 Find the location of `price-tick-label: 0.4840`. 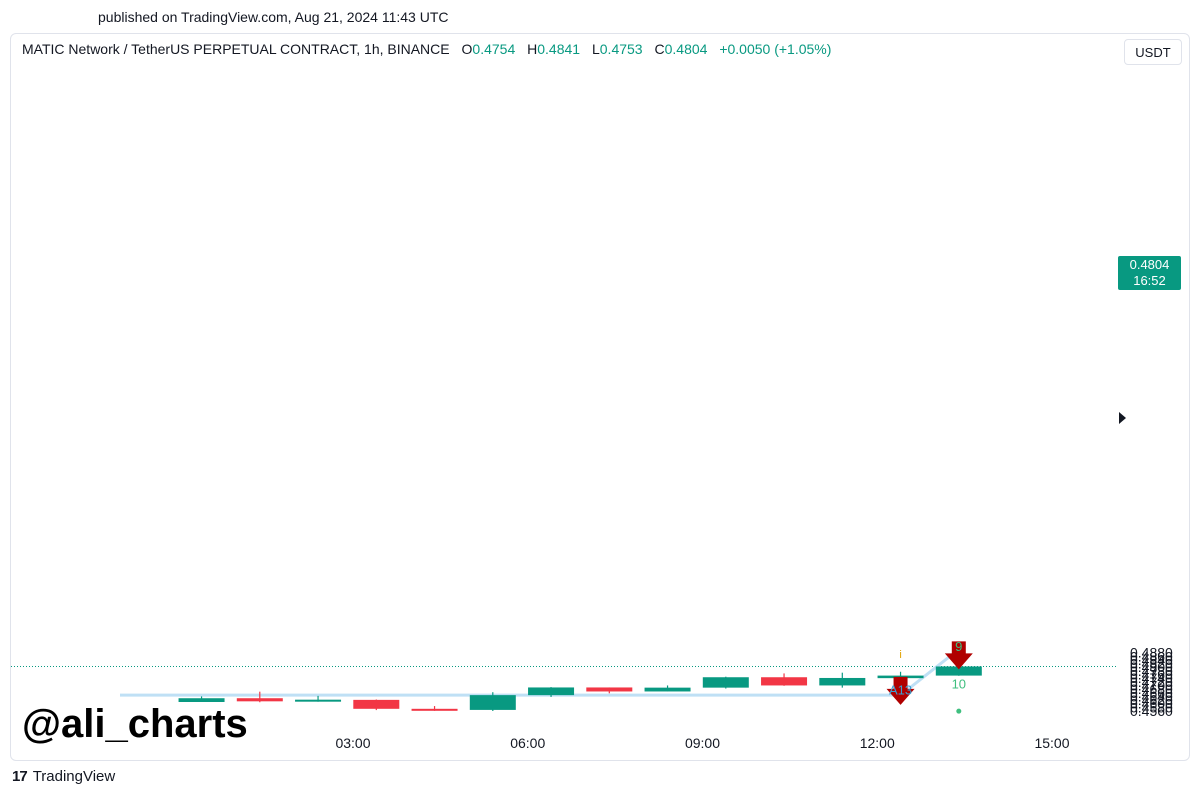

price-tick-label: 0.4840 is located at coordinates (1151, 660).